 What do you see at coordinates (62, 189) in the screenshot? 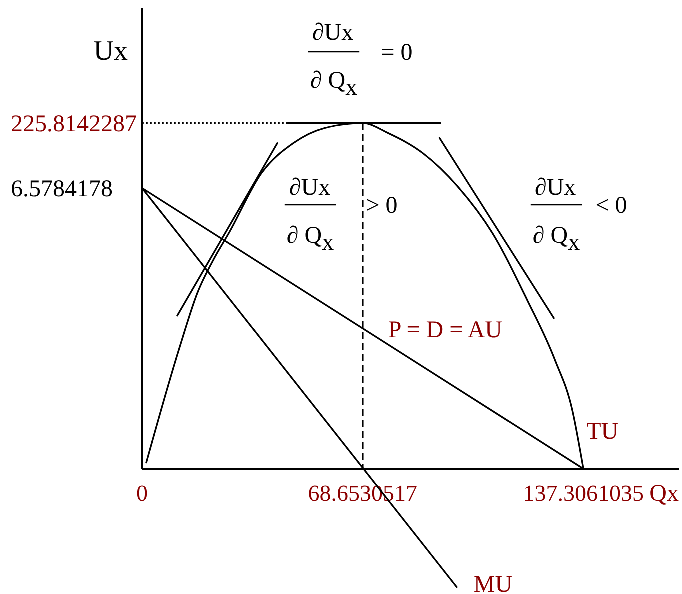
I see `annotation: 6.5784178` at bounding box center [62, 189].